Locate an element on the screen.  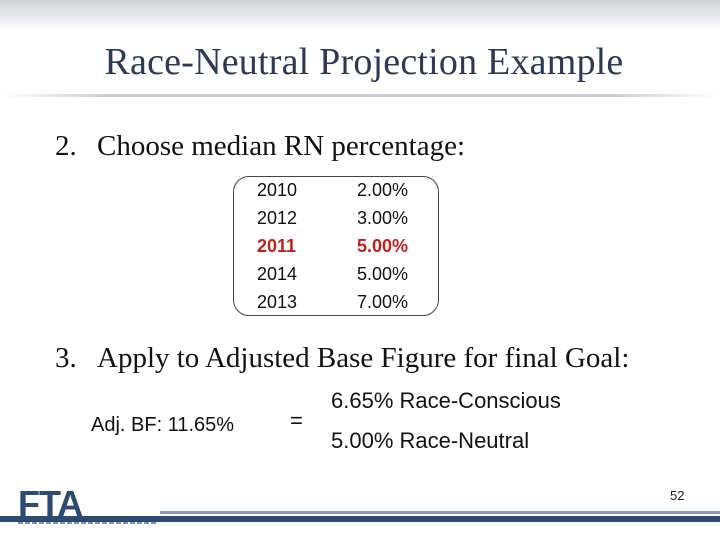
step-text: Choose median RN percentage: is located at coordinates (281, 146).